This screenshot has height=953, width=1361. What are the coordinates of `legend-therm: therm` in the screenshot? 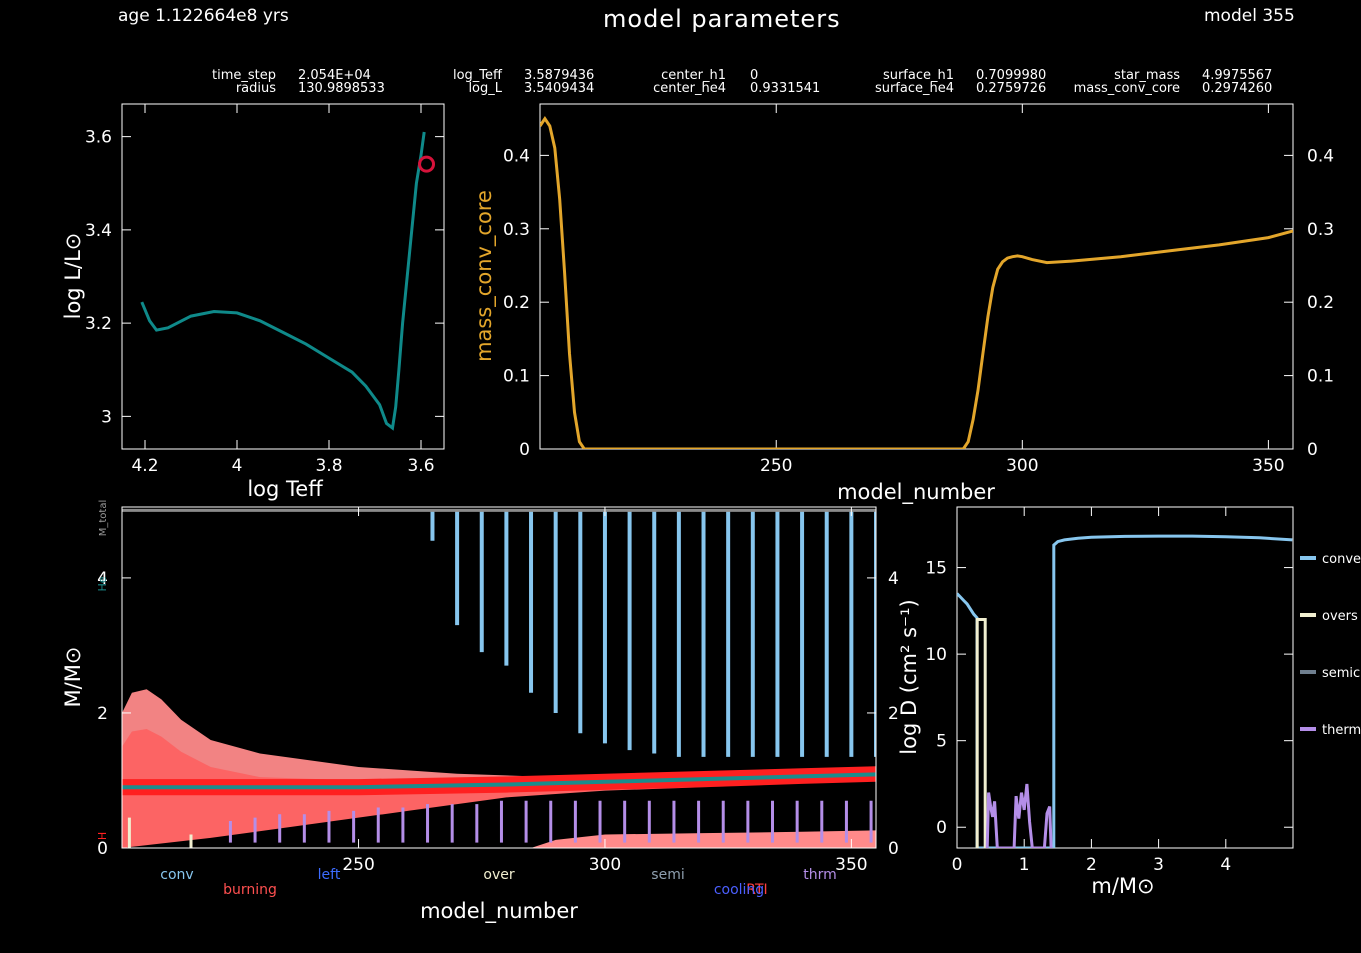 It's located at (1341, 730).